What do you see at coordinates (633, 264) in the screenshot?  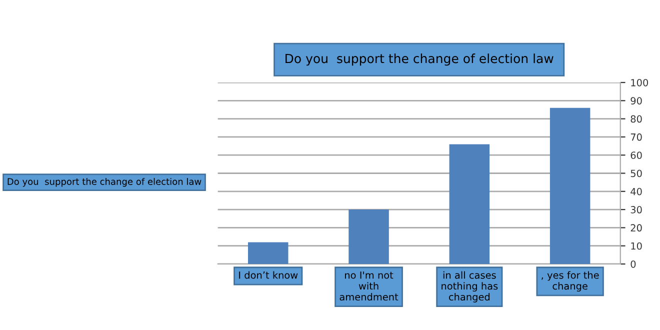 I see `y-tick-label: 0` at bounding box center [633, 264].